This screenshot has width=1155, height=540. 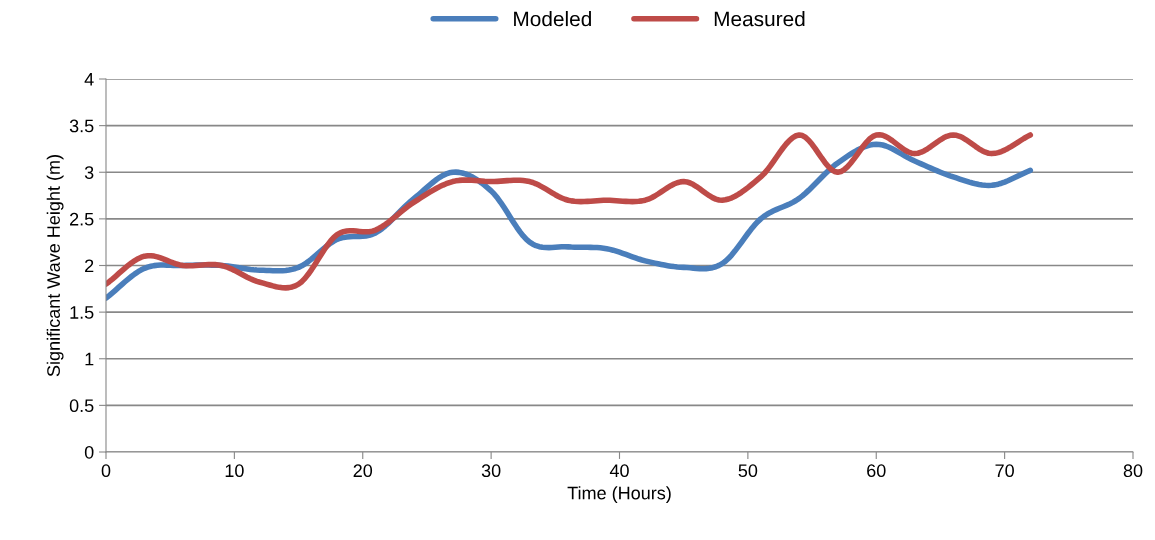 I want to click on x-tick-label: 50, so click(x=748, y=471).